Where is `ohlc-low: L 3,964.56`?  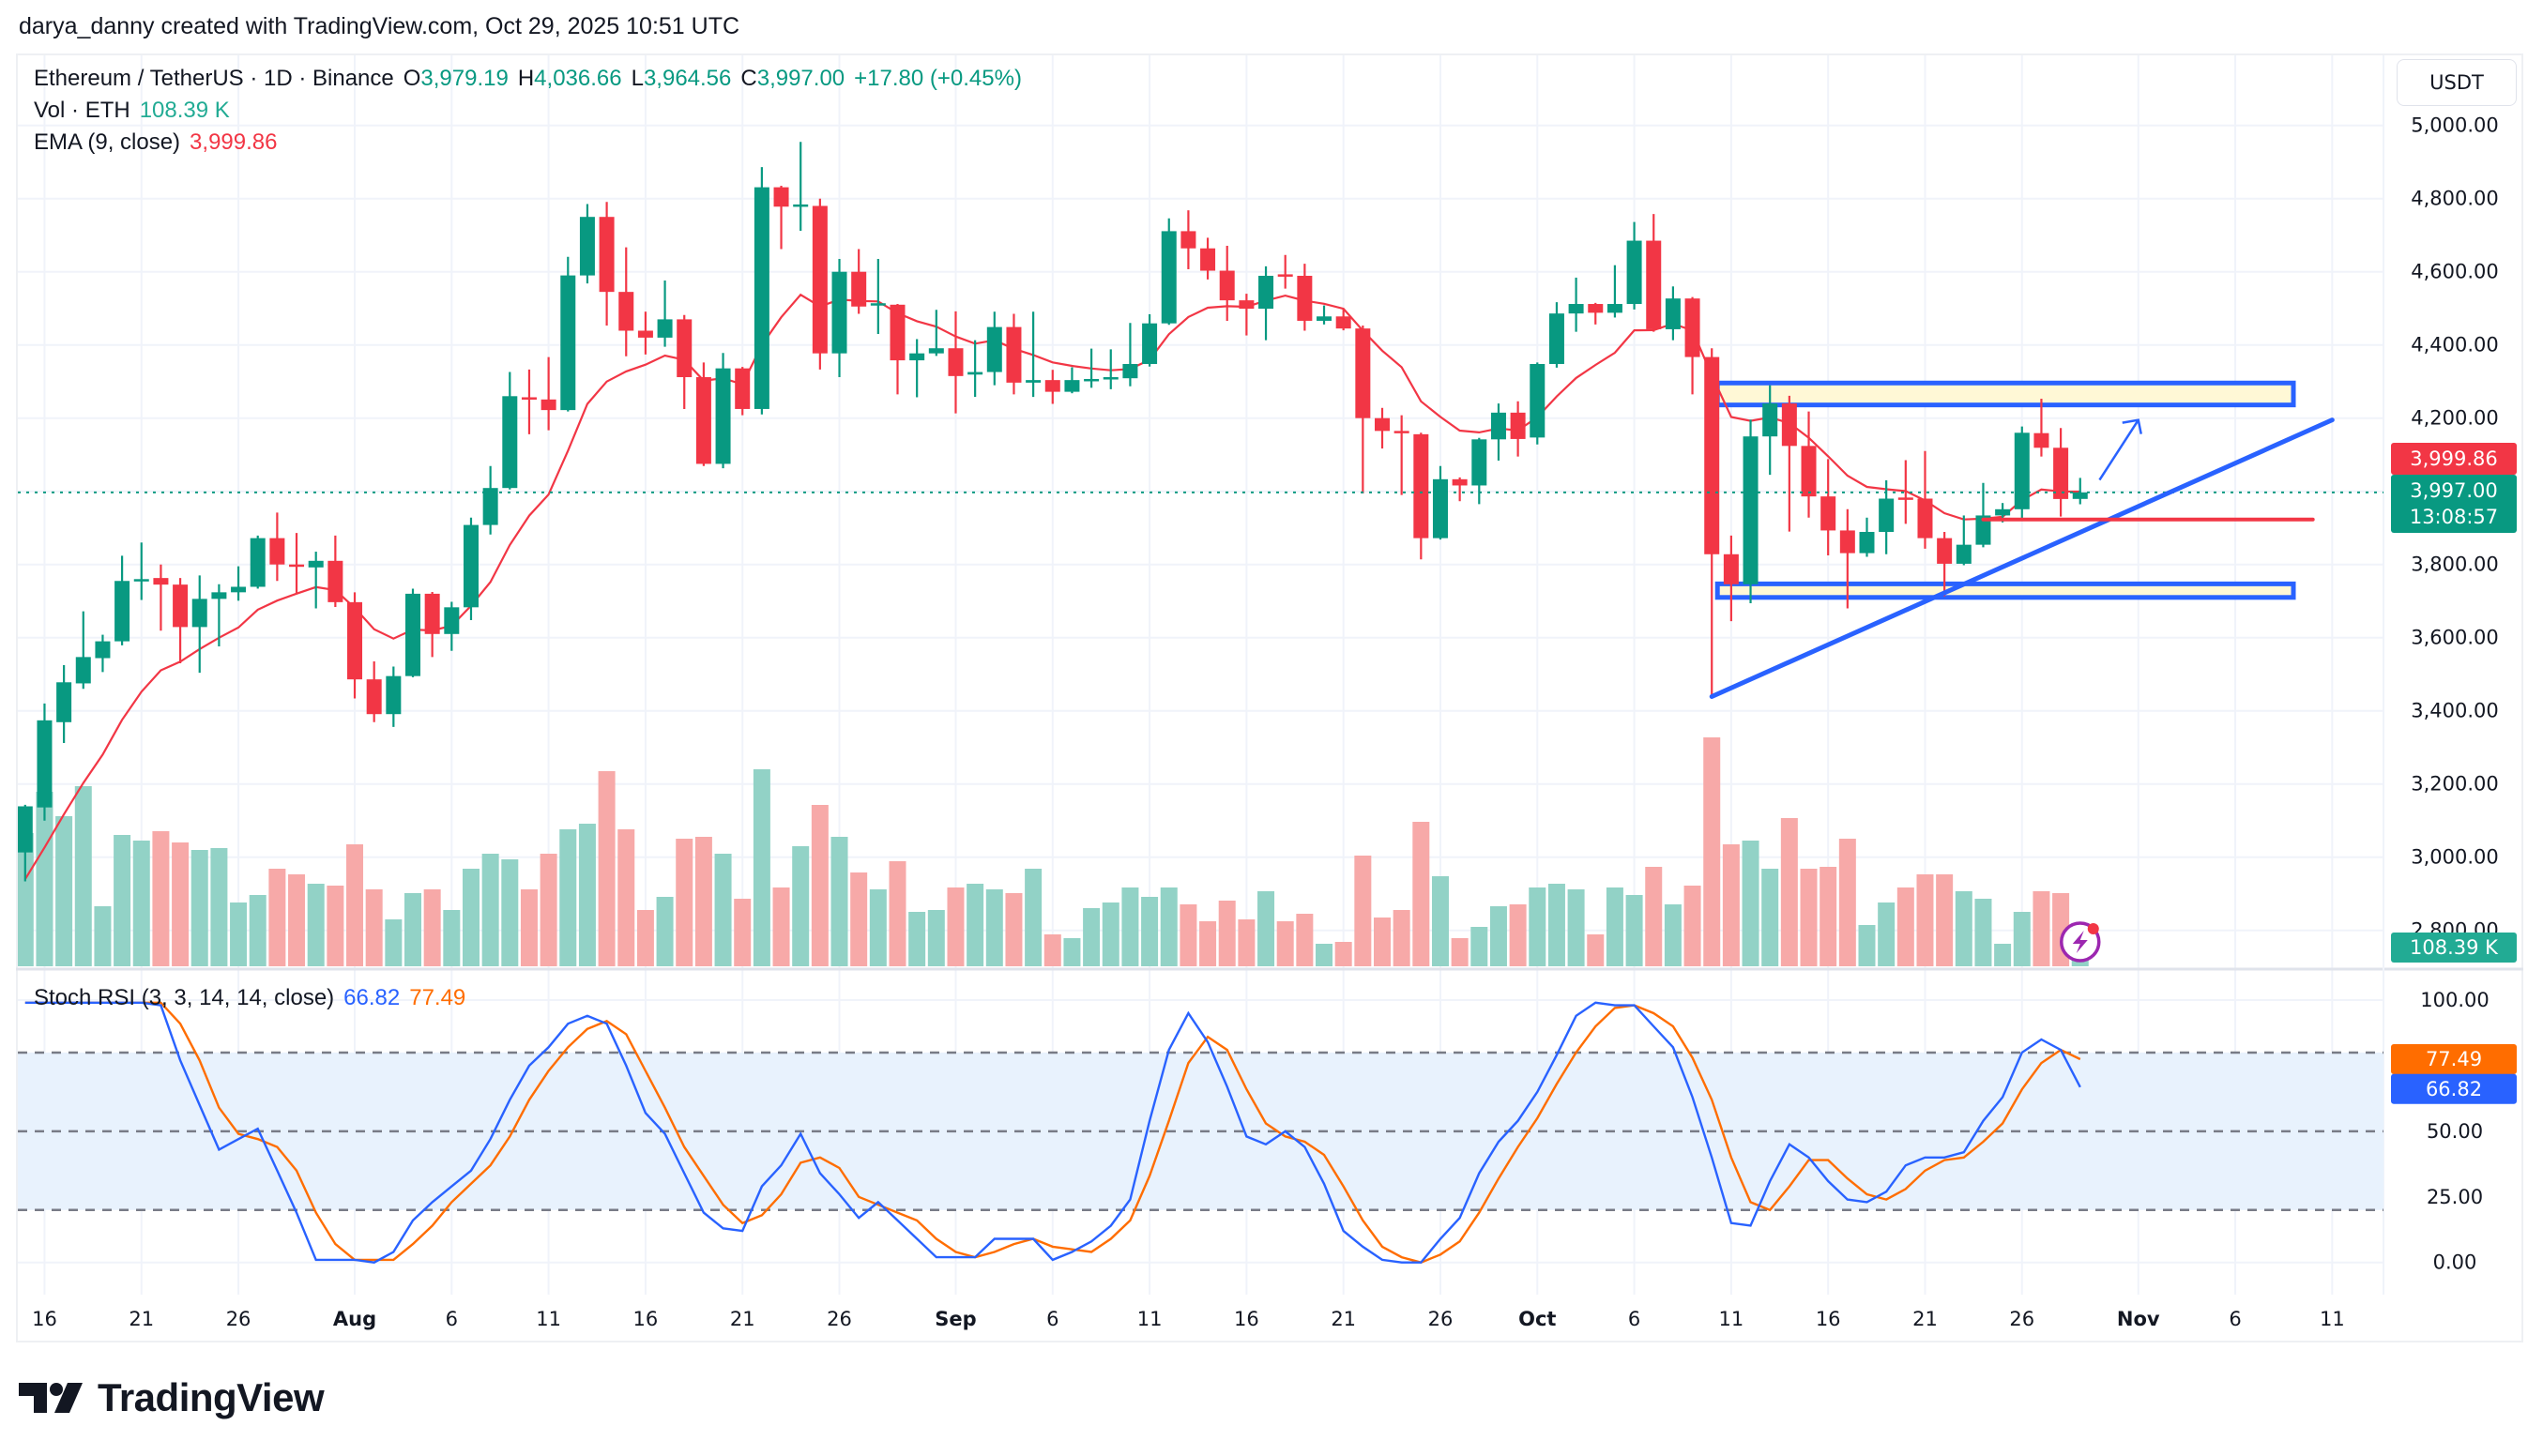
ohlc-low: L 3,964.56 is located at coordinates (682, 79).